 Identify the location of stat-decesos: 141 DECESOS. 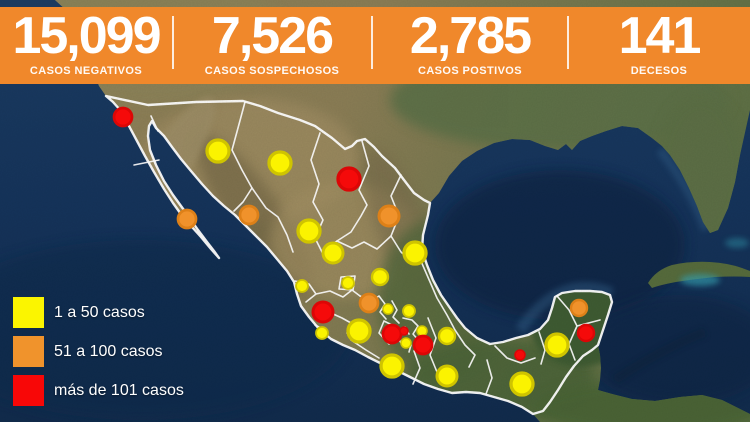
(659, 45).